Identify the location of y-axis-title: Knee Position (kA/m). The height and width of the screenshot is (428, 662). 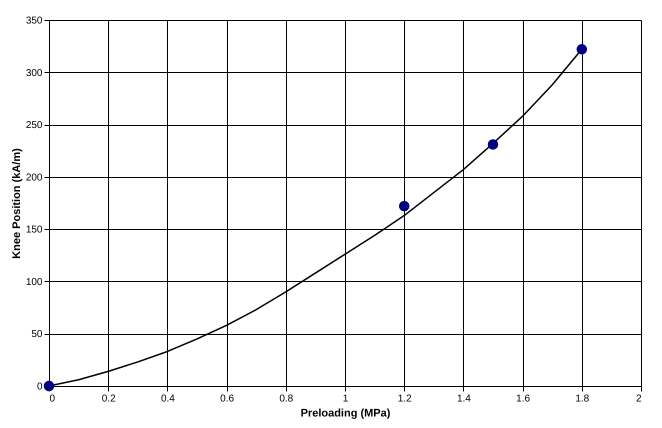
(16, 203).